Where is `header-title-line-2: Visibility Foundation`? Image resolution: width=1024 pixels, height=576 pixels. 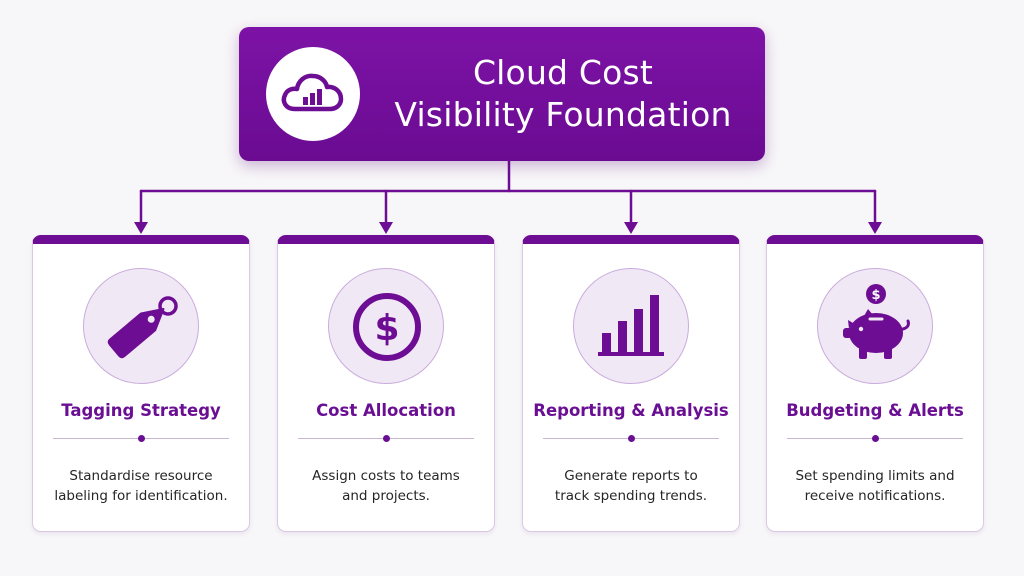 header-title-line-2: Visibility Foundation is located at coordinates (563, 114).